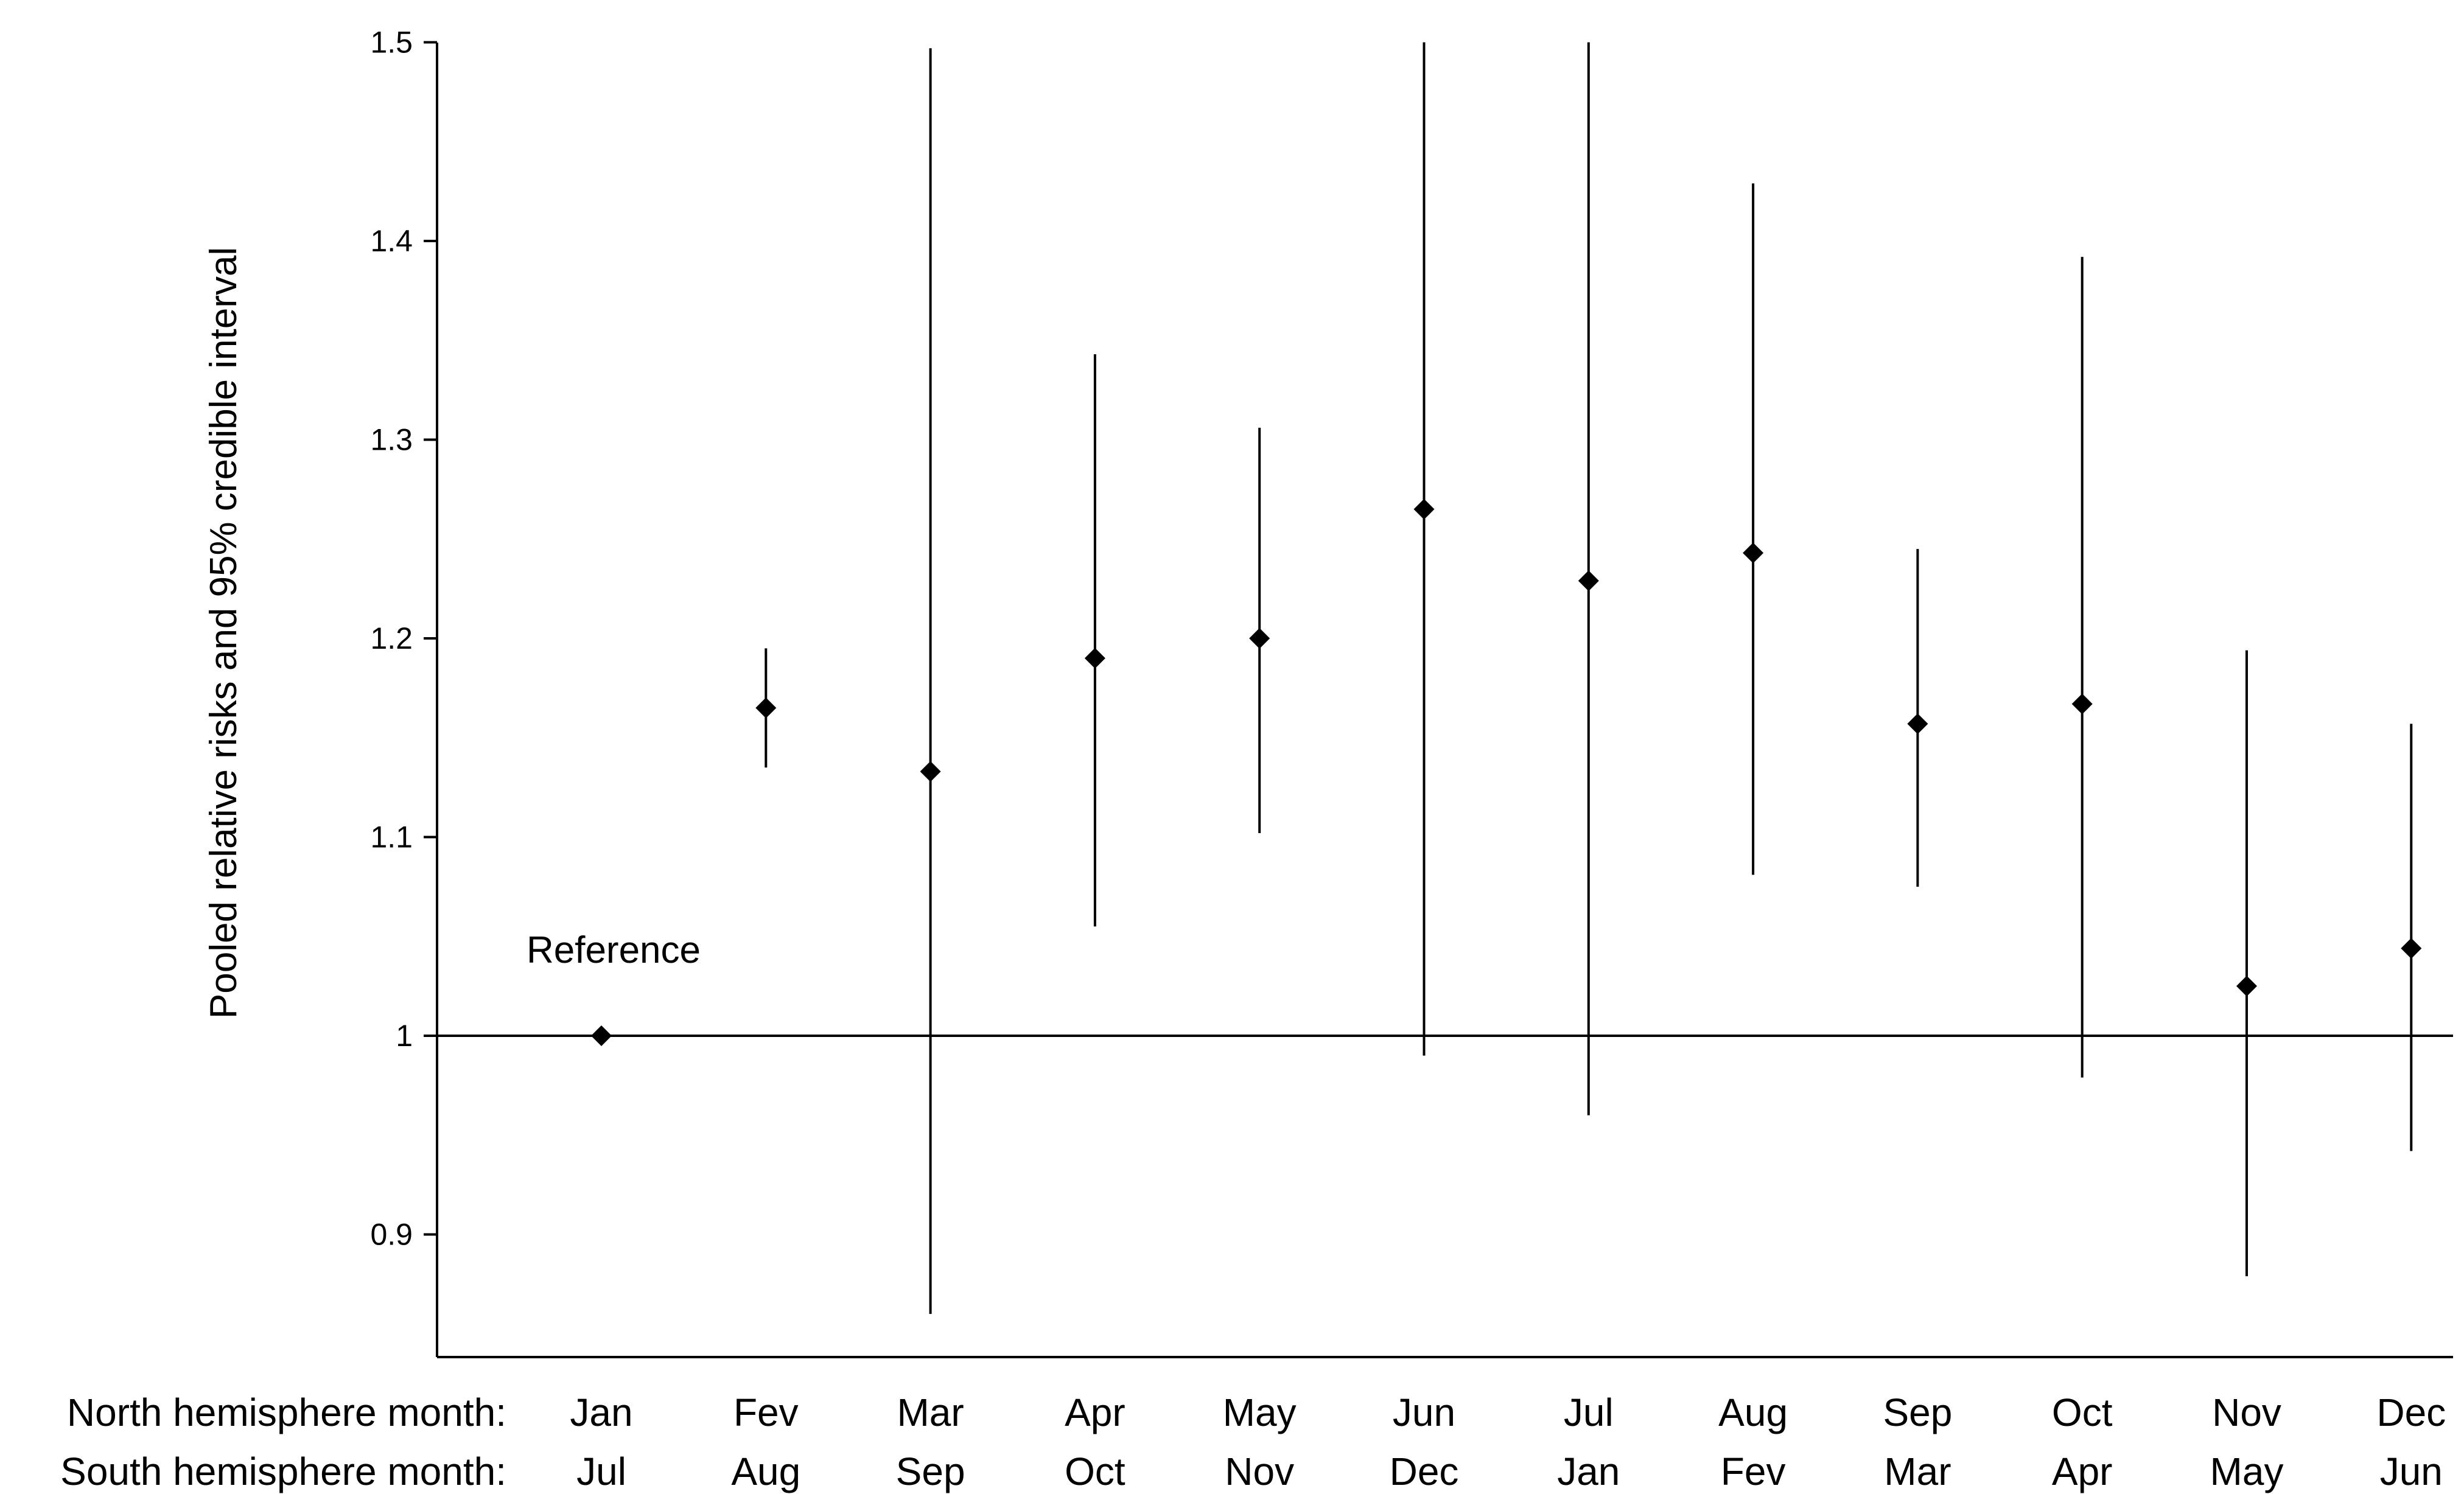  What do you see at coordinates (601, 1412) in the screenshot?
I see `north-month-label: Jan` at bounding box center [601, 1412].